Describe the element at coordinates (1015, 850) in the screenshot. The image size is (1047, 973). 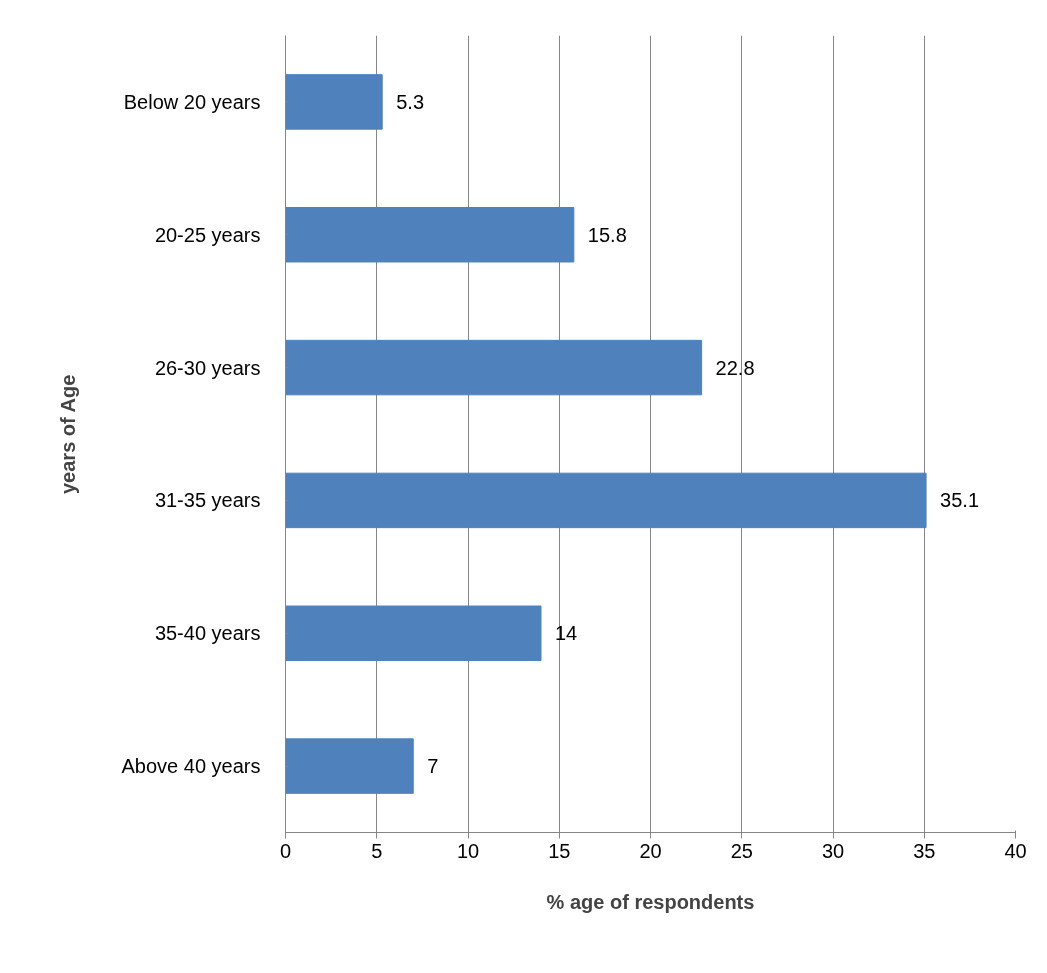
I see `x-tick-label: 40` at that location.